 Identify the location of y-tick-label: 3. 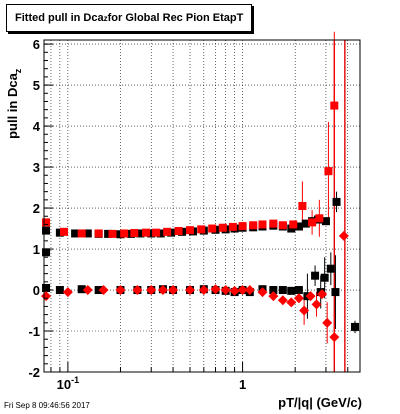
(36, 167).